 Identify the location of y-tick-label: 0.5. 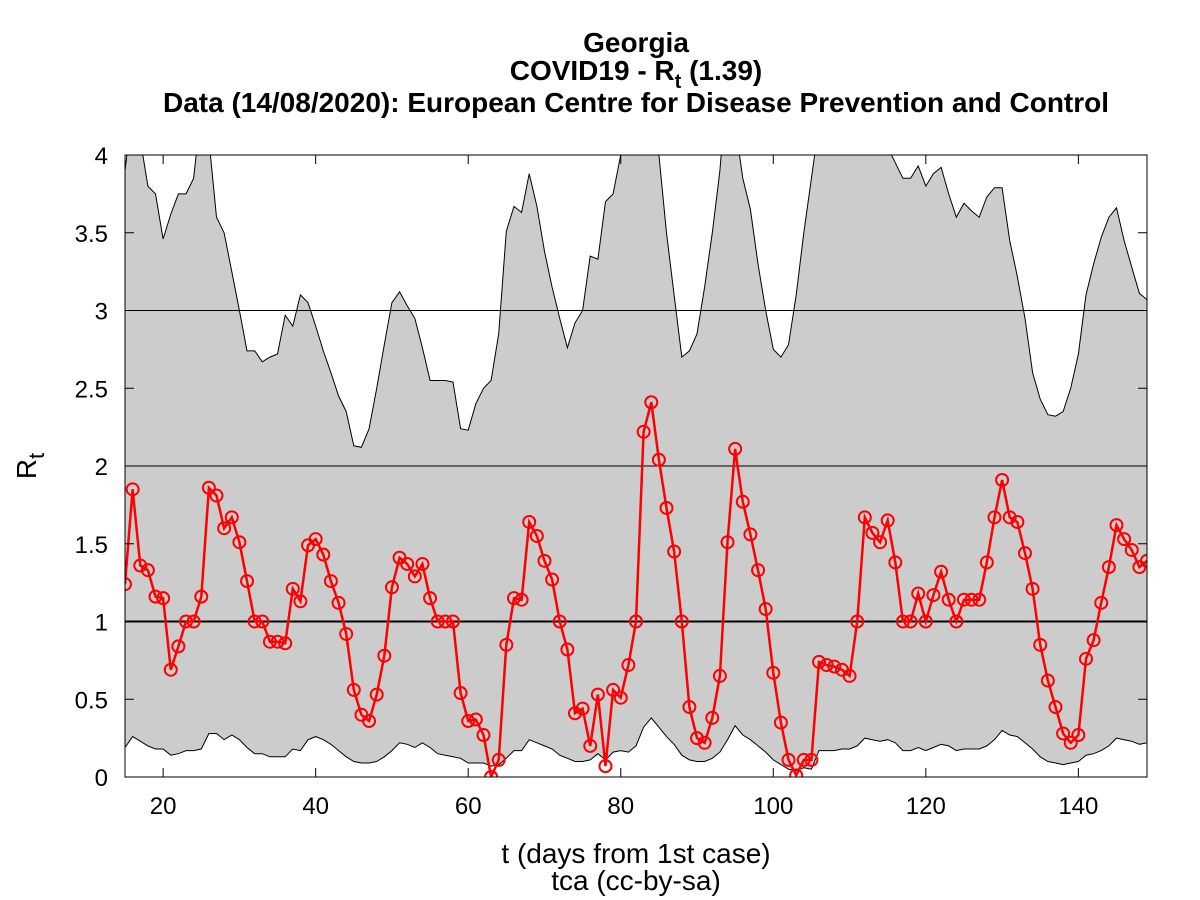
(91, 700).